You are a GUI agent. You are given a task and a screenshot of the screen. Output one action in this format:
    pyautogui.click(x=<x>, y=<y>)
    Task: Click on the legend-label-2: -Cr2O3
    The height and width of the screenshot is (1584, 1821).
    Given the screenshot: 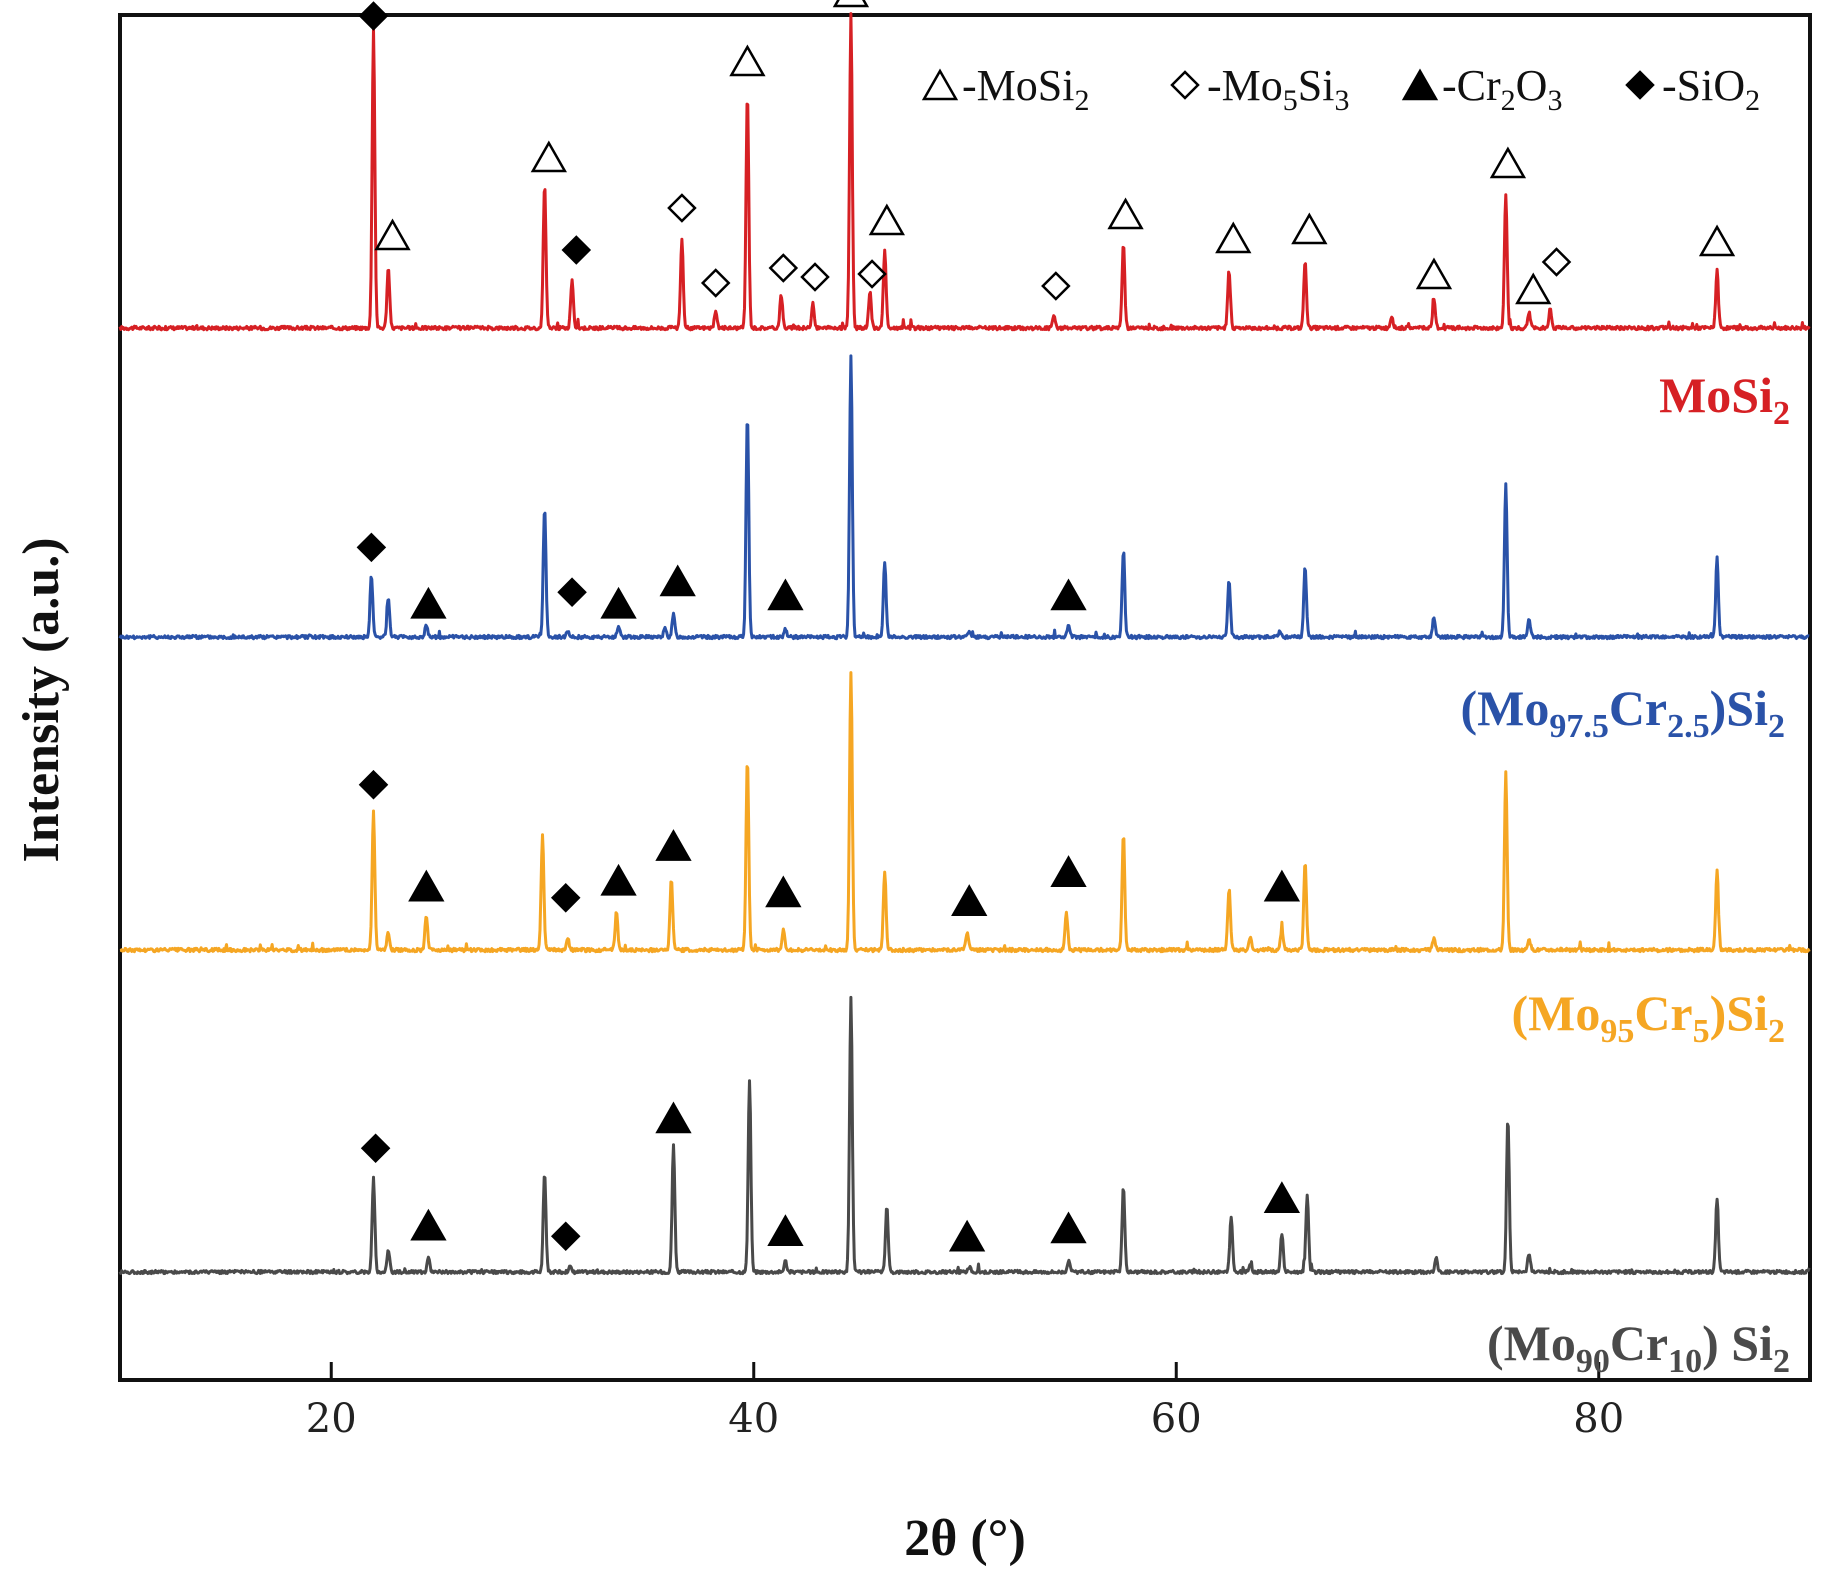 What is the action you would take?
    pyautogui.click(x=1502, y=89)
    